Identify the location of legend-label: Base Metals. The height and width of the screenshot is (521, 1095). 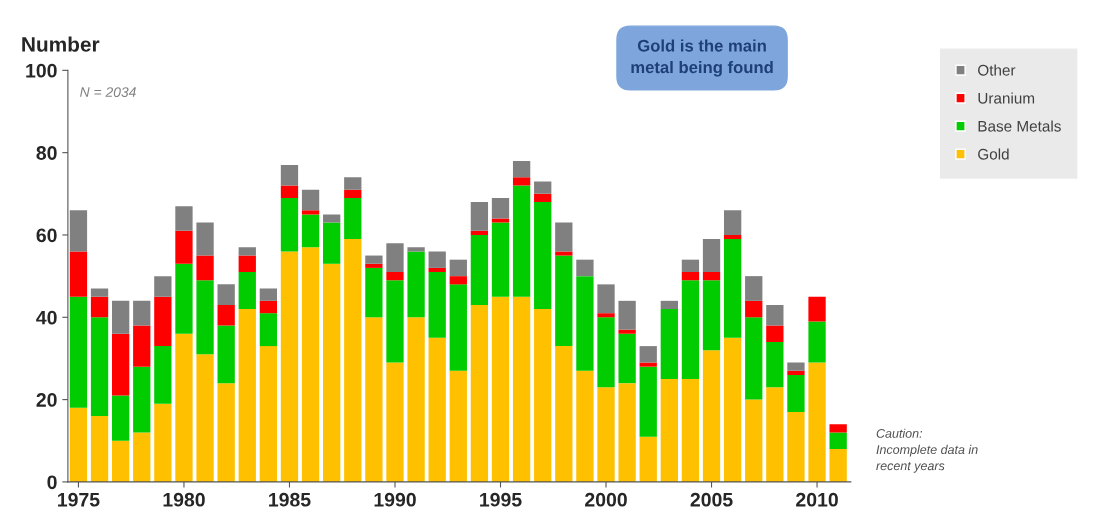
(1019, 126).